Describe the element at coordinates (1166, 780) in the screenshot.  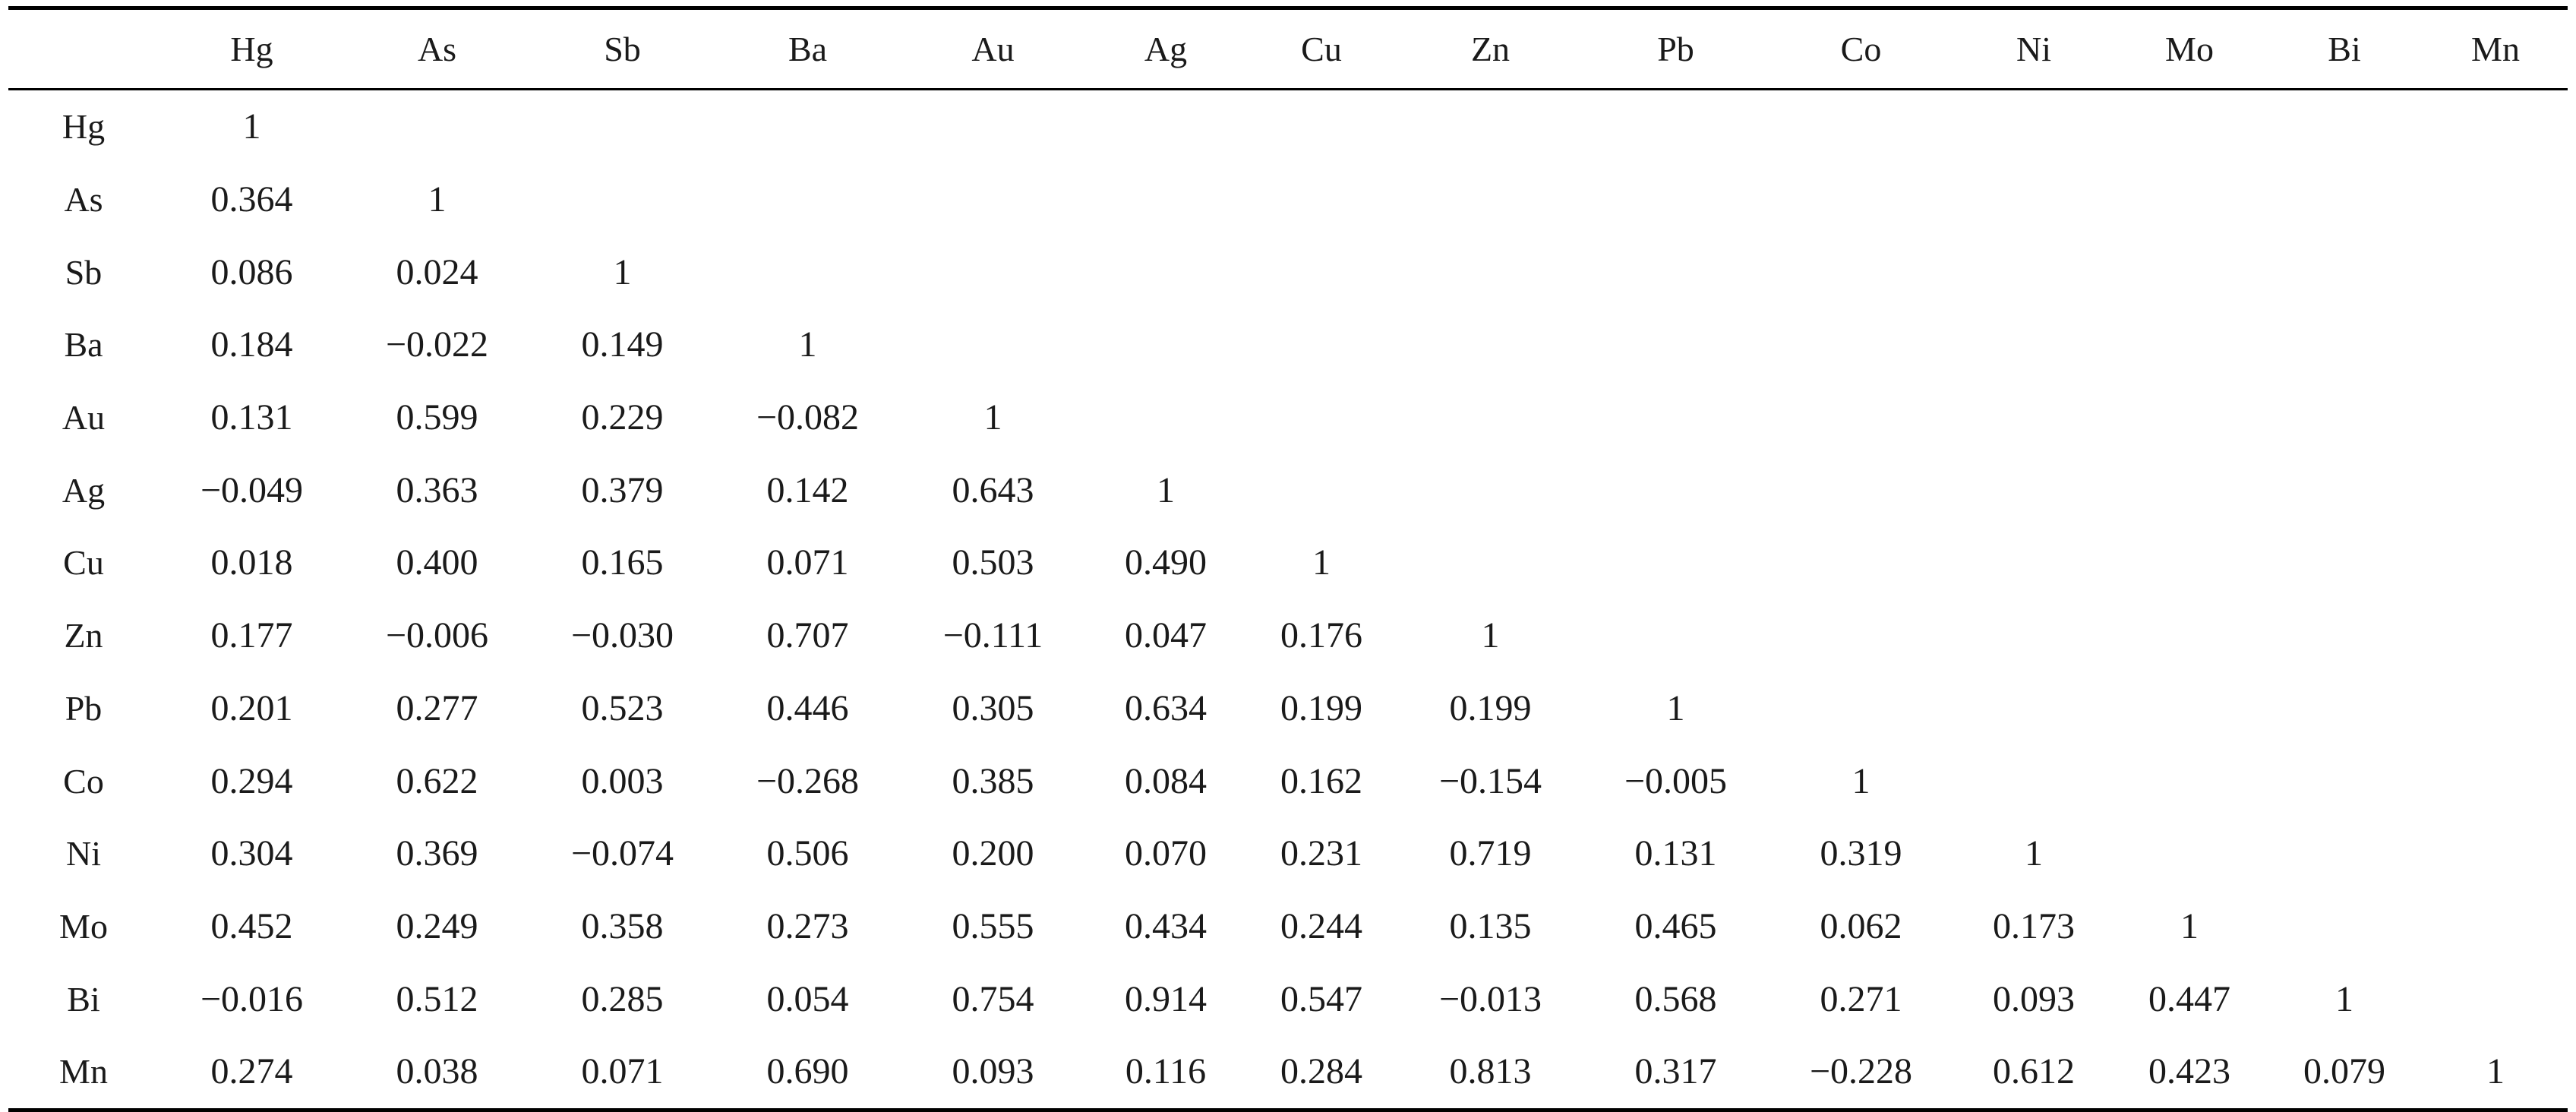
I see `table-cell: 0.084` at that location.